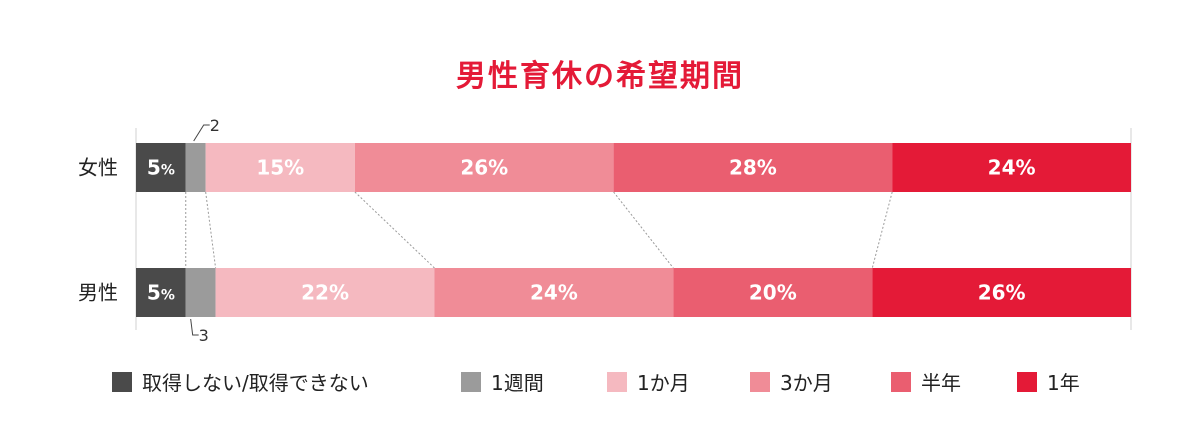  I want to click on chart-title: 男性育休の希望期間, so click(600, 76).